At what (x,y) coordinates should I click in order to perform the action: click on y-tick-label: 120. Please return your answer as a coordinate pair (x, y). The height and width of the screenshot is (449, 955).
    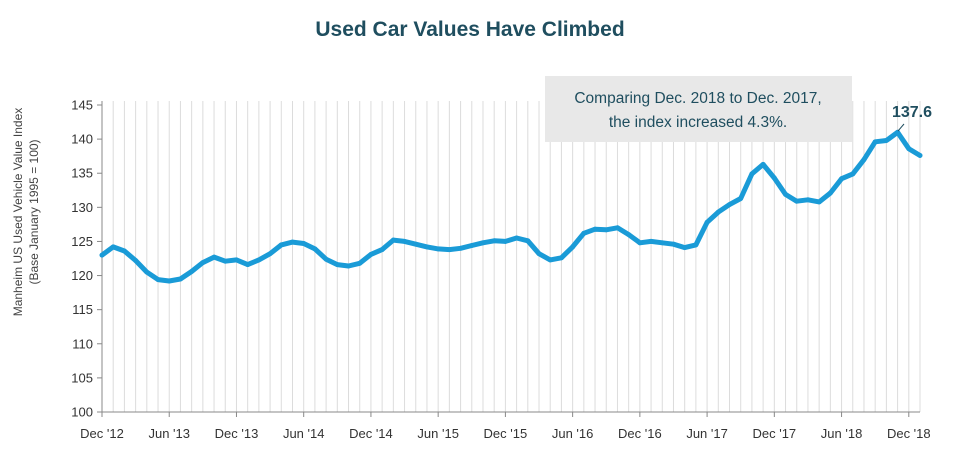
    Looking at the image, I should click on (82, 275).